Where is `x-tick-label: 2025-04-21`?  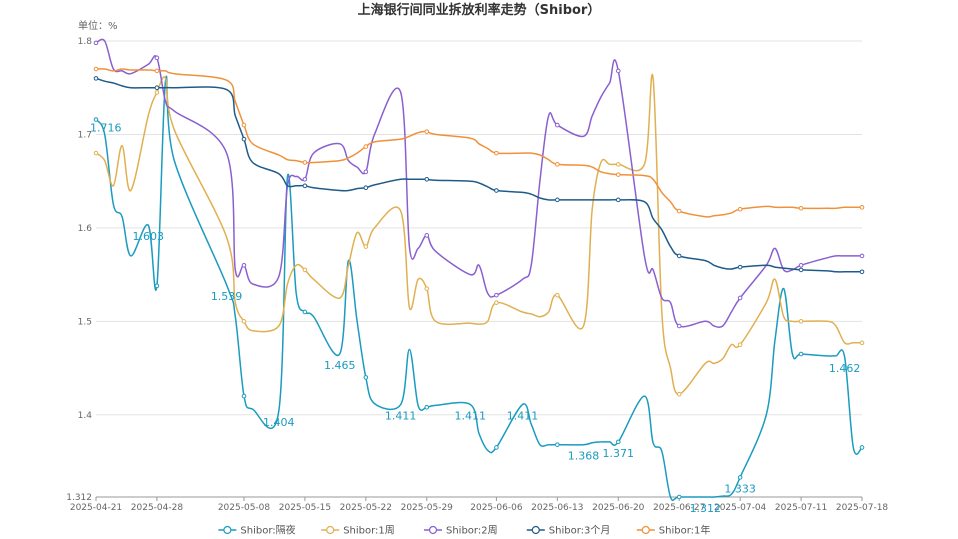
x-tick-label: 2025-04-21 is located at coordinates (96, 508).